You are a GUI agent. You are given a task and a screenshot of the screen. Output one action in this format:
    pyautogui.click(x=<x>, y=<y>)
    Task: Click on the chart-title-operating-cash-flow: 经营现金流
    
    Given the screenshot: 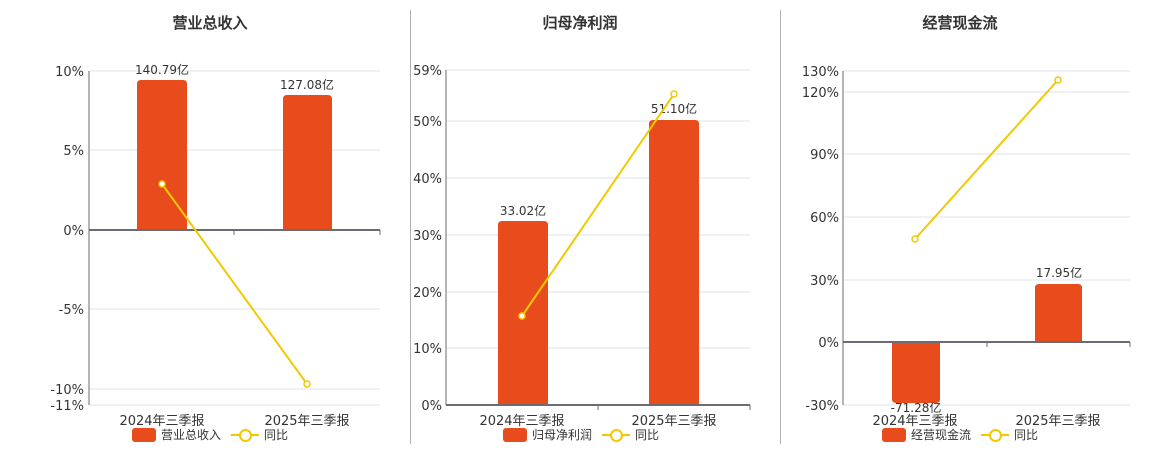 What is the action you would take?
    pyautogui.click(x=960, y=23)
    